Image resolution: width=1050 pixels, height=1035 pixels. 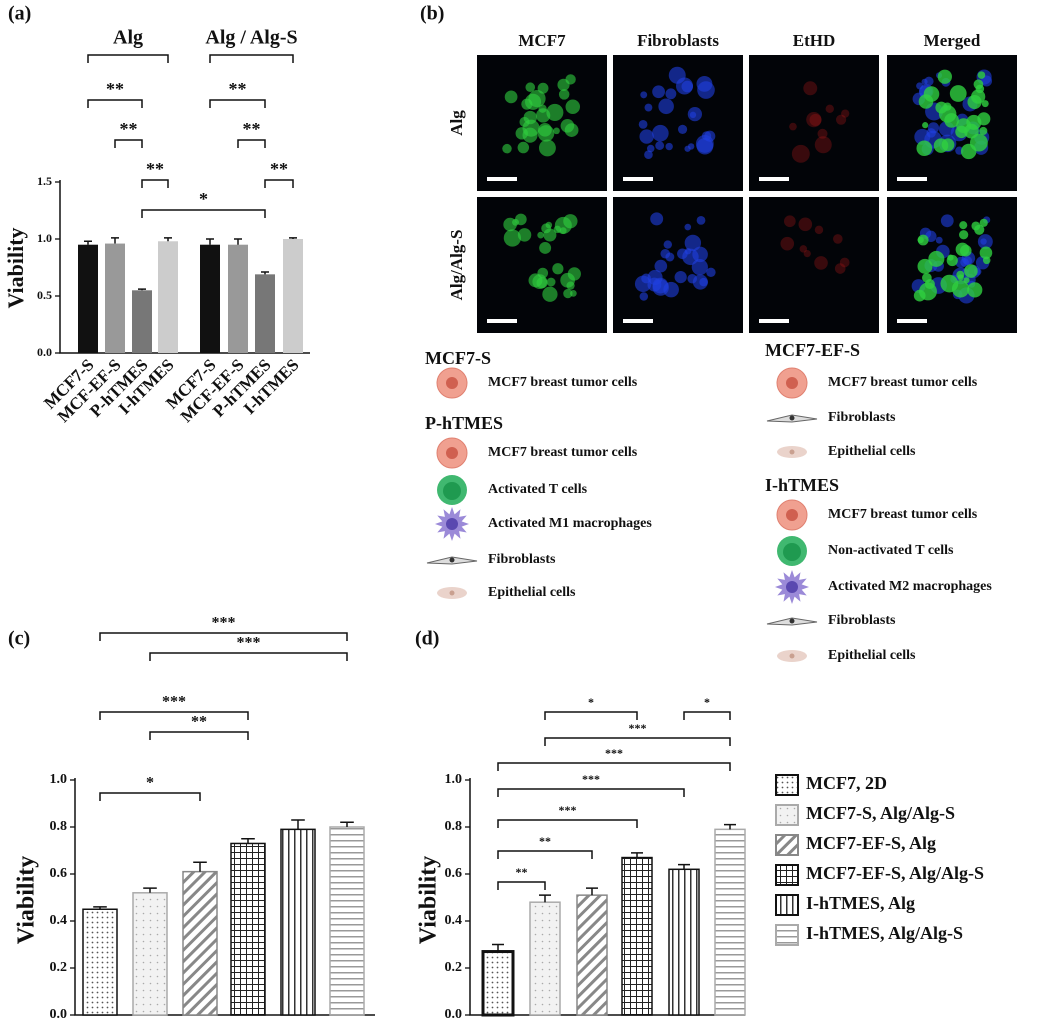 I want to click on legend-group-title: MCF7-EF-S, so click(x=812, y=350).